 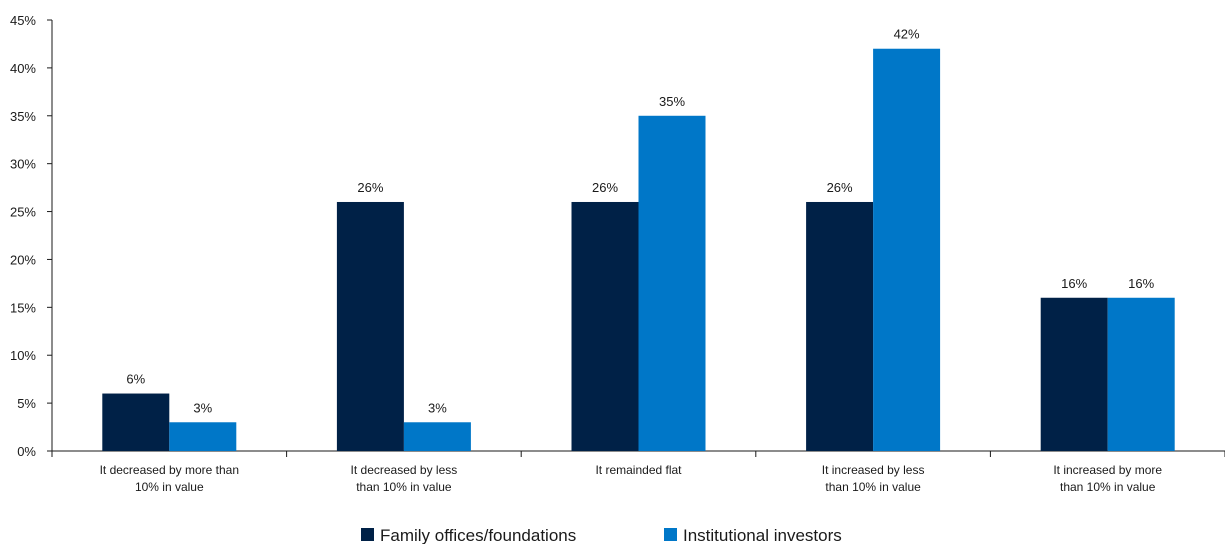 What do you see at coordinates (1107, 478) in the screenshot?
I see `category-label: It increased by more than 10% in value` at bounding box center [1107, 478].